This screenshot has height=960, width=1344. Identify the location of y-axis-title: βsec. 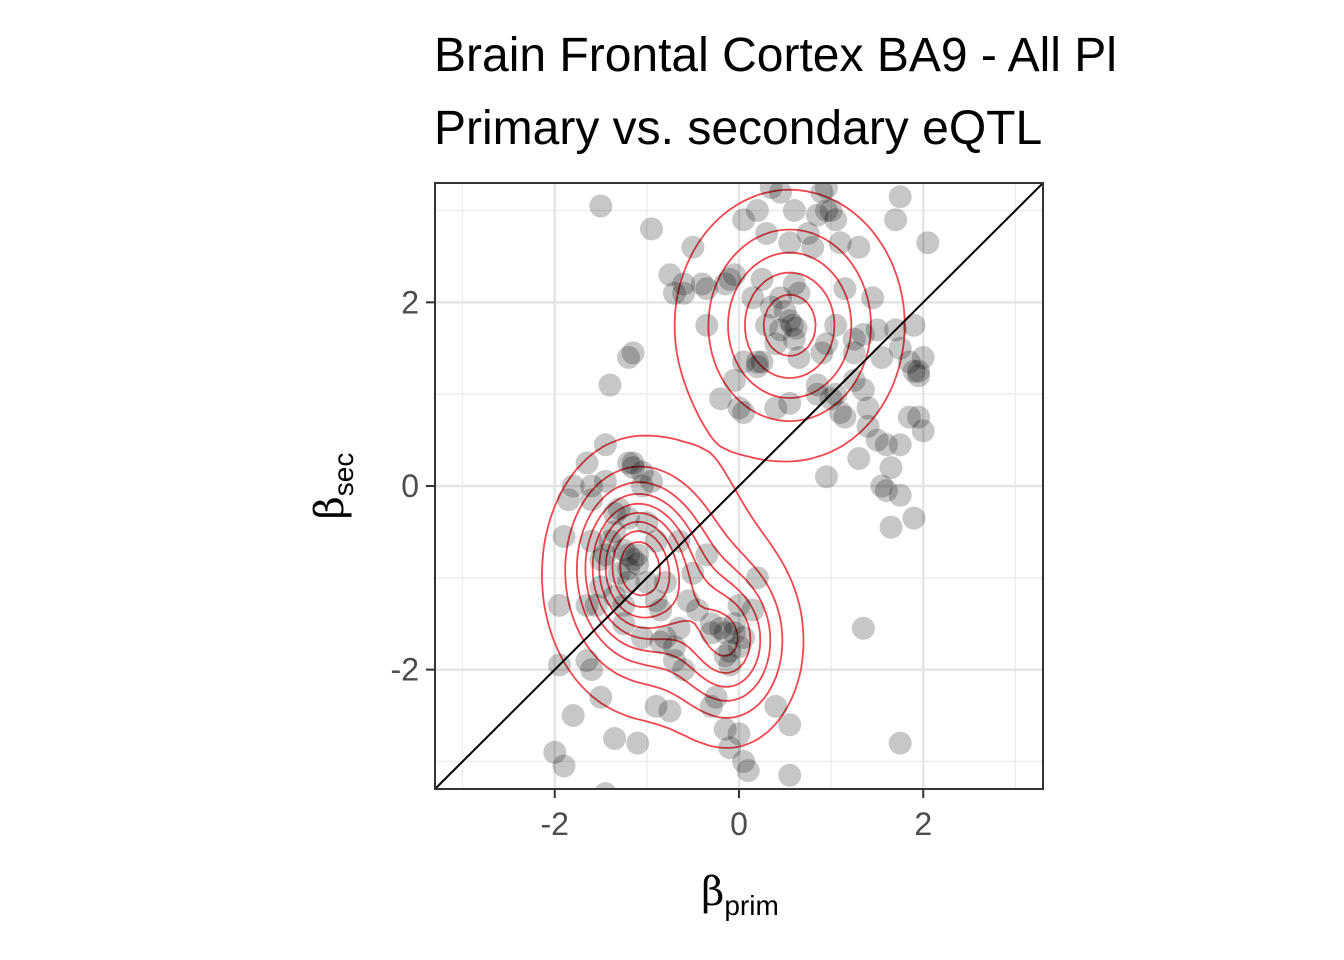
(333, 486).